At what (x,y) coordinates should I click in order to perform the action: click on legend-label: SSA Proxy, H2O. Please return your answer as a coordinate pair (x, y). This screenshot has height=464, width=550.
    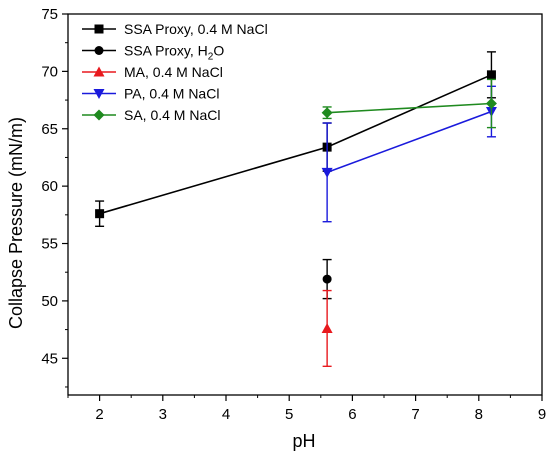
    Looking at the image, I should click on (174, 53).